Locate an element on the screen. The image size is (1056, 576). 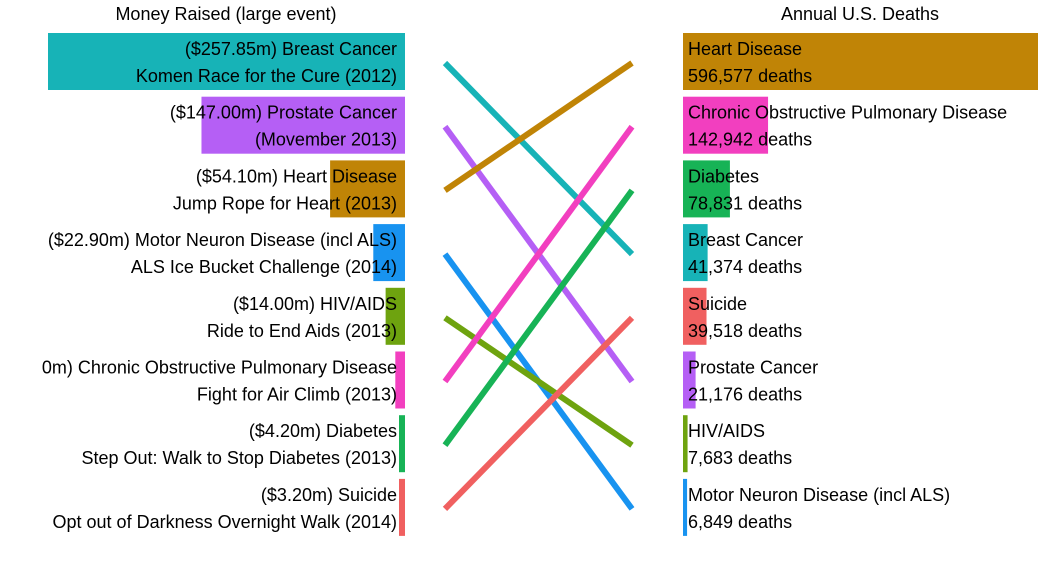
left-label-event-3: ALS Ice Bucket Challenge (2014) is located at coordinates (264, 267).